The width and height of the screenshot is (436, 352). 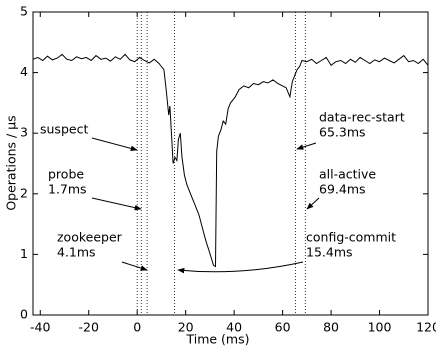 What do you see at coordinates (90, 237) in the screenshot?
I see `annotation-label: zookeeper` at bounding box center [90, 237].